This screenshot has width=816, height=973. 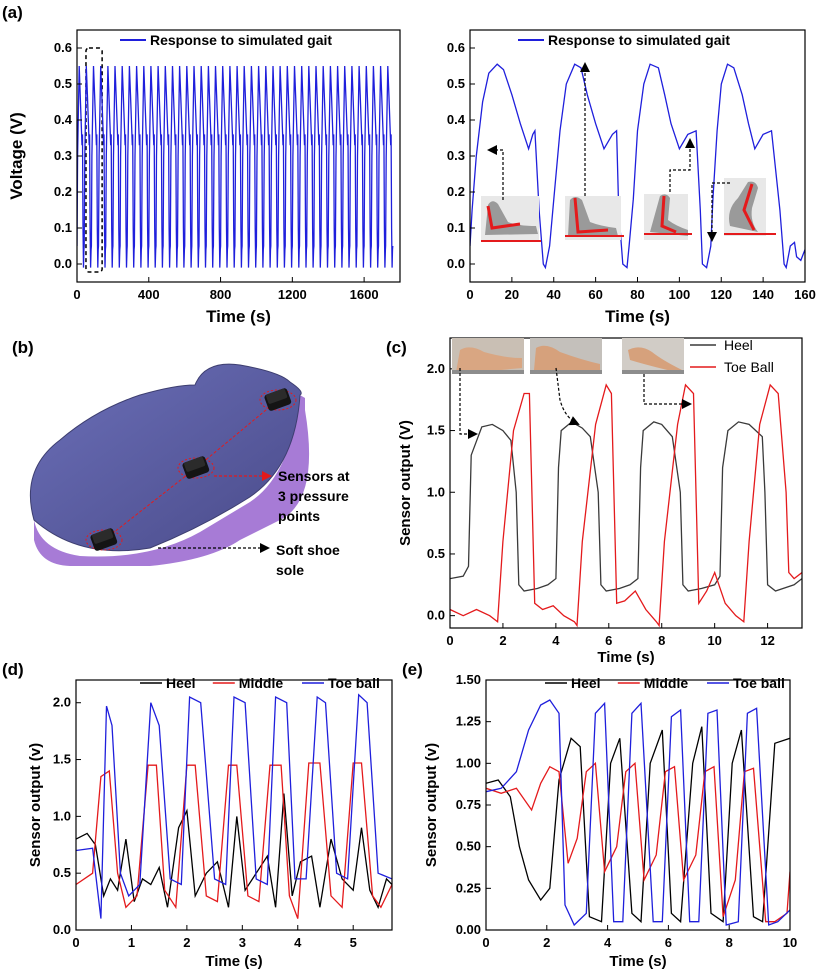 What do you see at coordinates (242, 942) in the screenshot?
I see `x-tick-label: 3` at bounding box center [242, 942].